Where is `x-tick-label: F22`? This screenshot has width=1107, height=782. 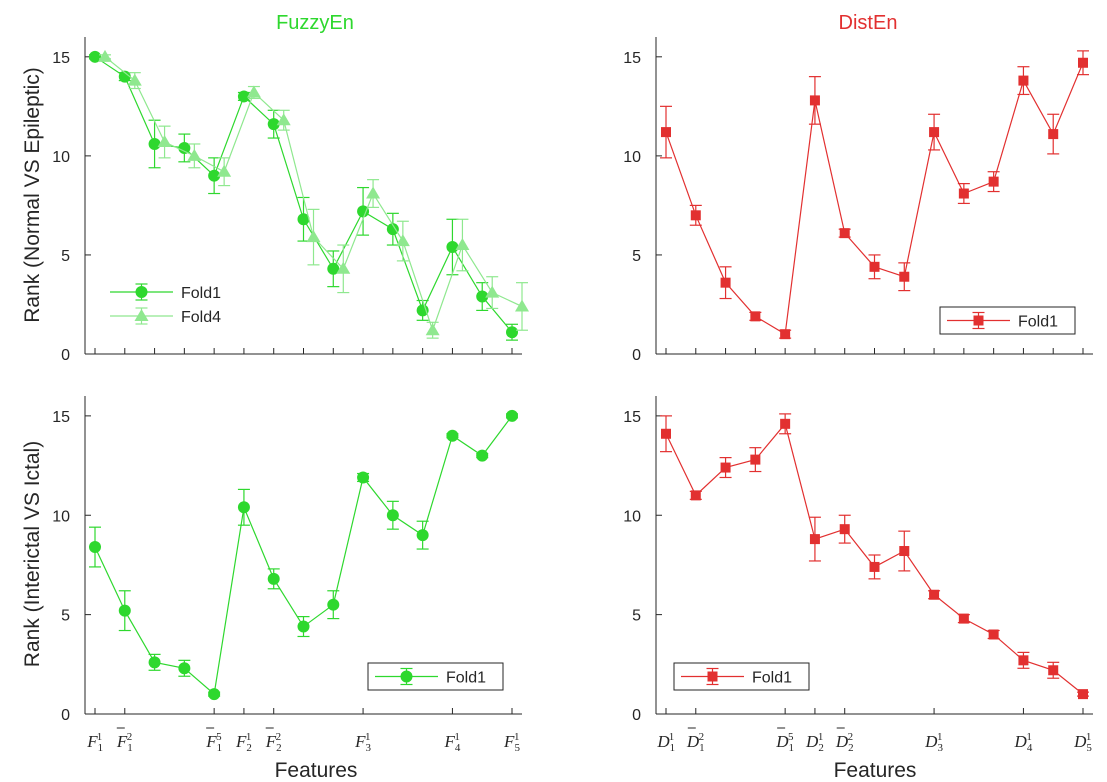
x-tick-label: F22 is located at coordinates (273, 742).